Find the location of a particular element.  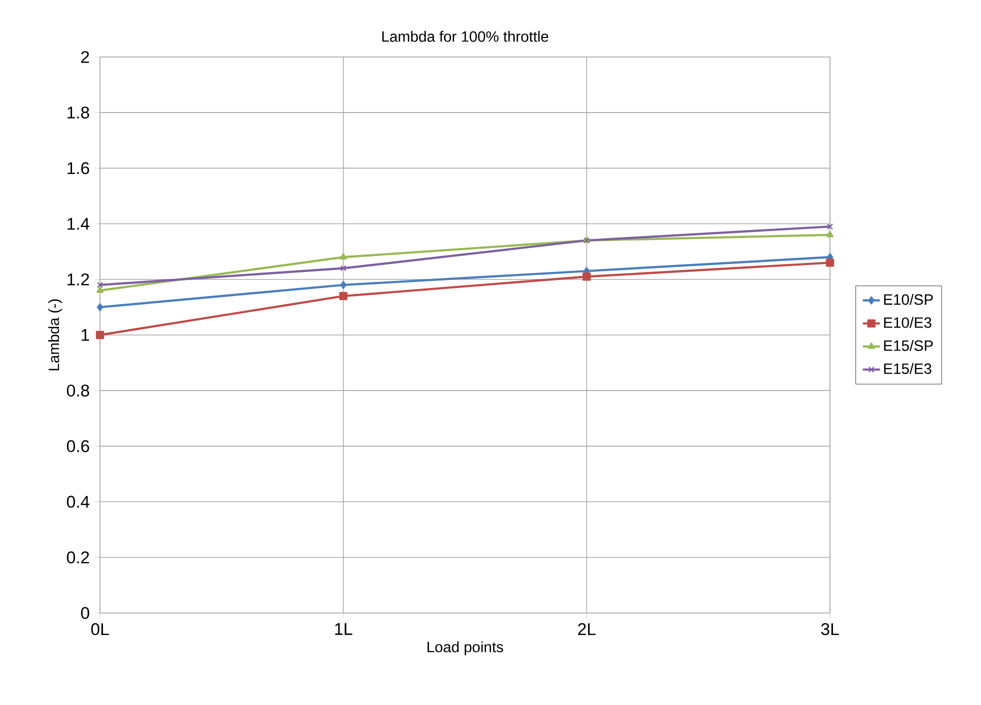

y-tick-label: 0.4 is located at coordinates (78, 502).